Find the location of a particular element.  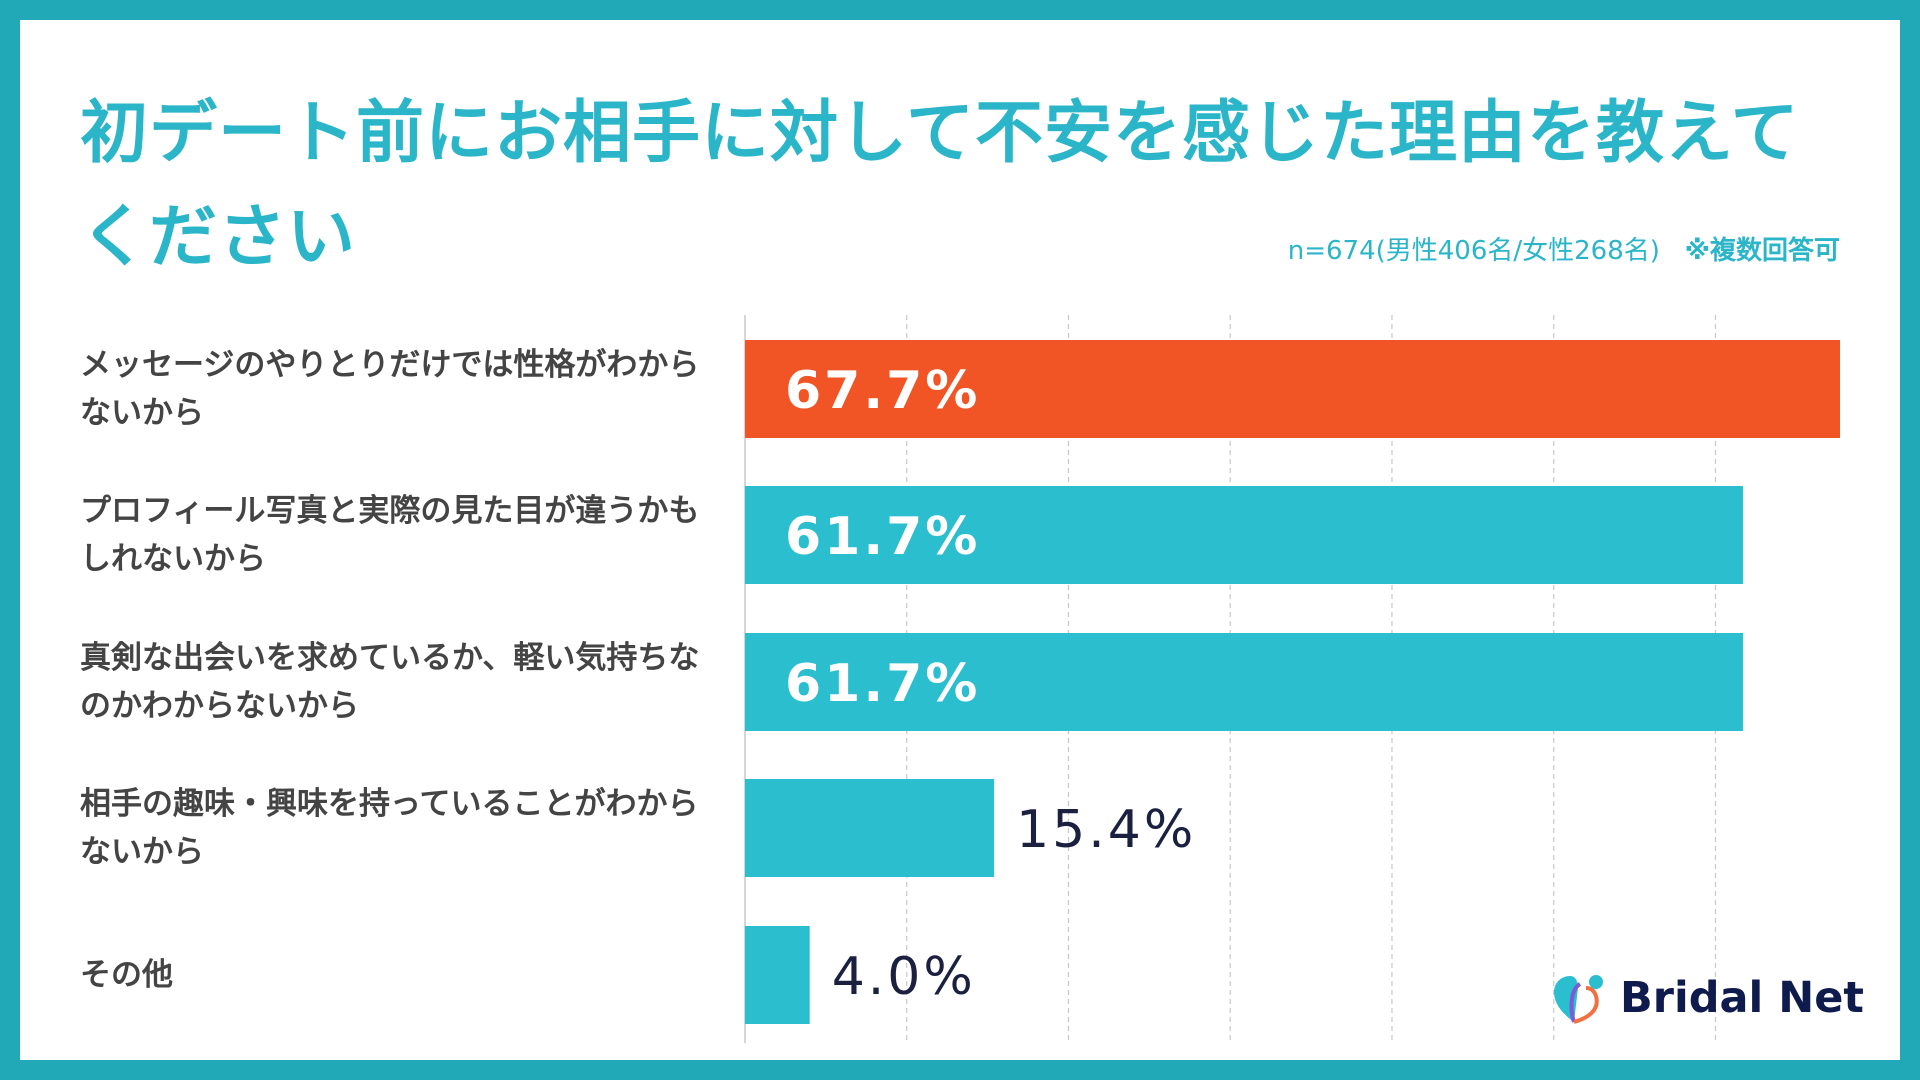

brand-name: Bridal Net is located at coordinates (1742, 998).